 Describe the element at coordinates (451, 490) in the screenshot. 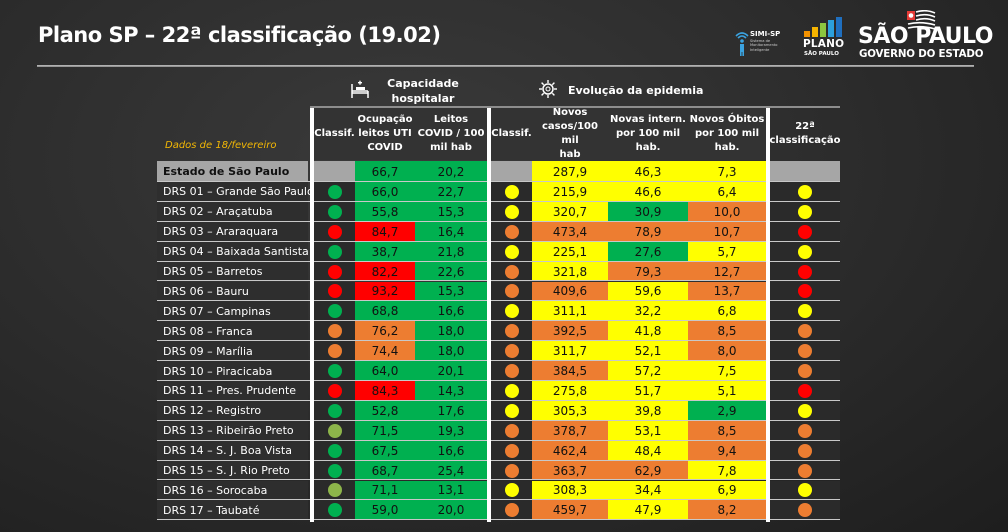

I see `leitos-cell: 13,1` at that location.